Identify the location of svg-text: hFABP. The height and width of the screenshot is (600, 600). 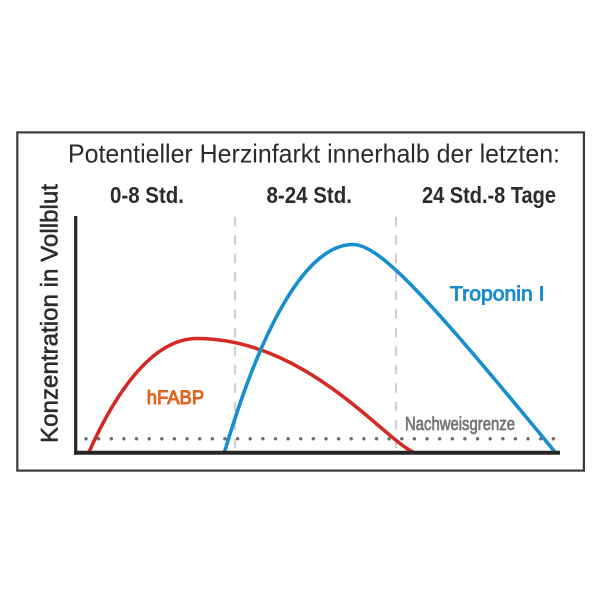
(175, 398).